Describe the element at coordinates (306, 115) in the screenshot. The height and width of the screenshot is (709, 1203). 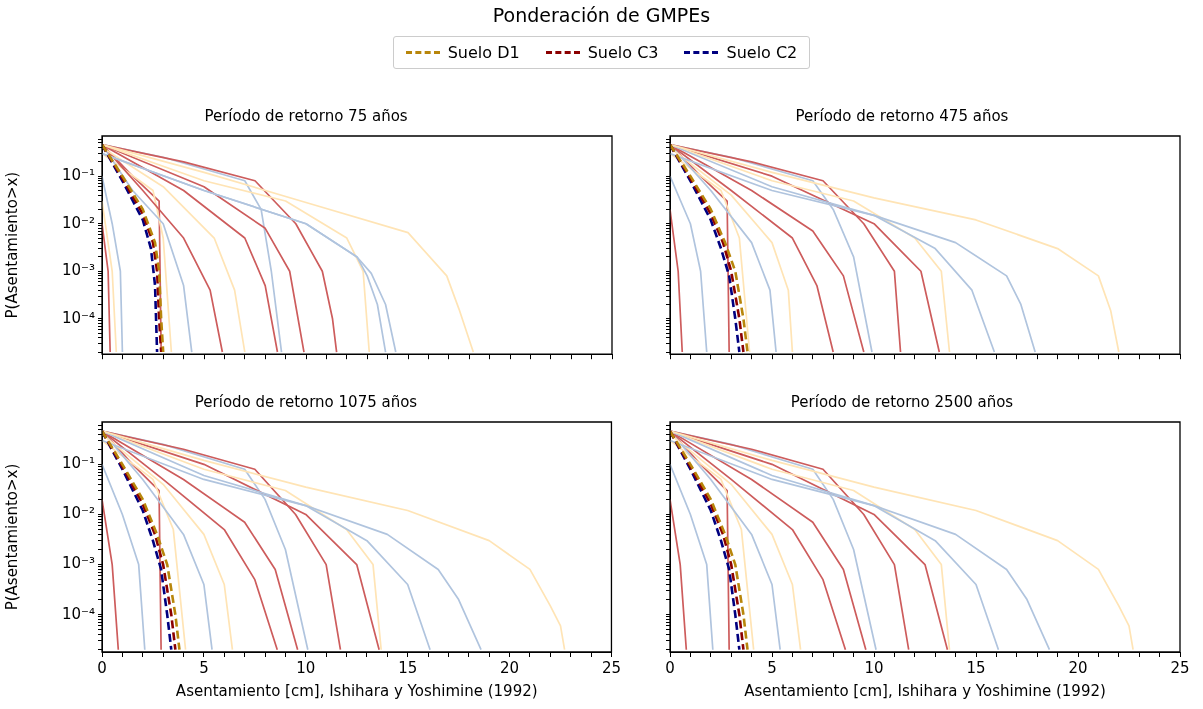
I see `chart-title: Período de retorno 75 años` at that location.